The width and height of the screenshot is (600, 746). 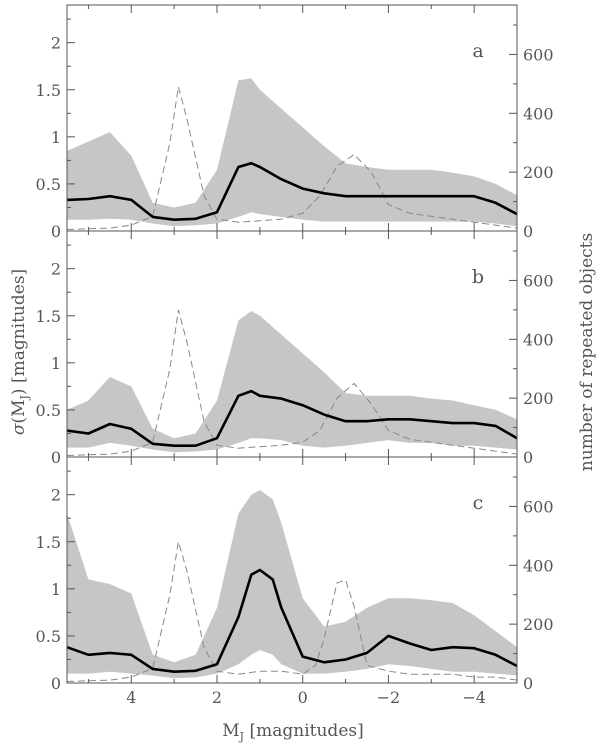 I want to click on sigma-mean-line-c, so click(x=292, y=620).